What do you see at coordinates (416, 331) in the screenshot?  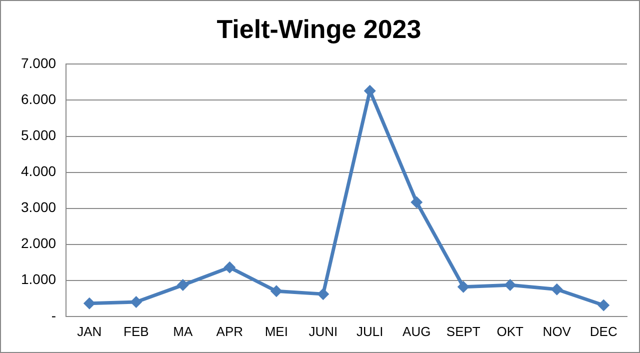 I see `x-tick-label: AUG` at bounding box center [416, 331].